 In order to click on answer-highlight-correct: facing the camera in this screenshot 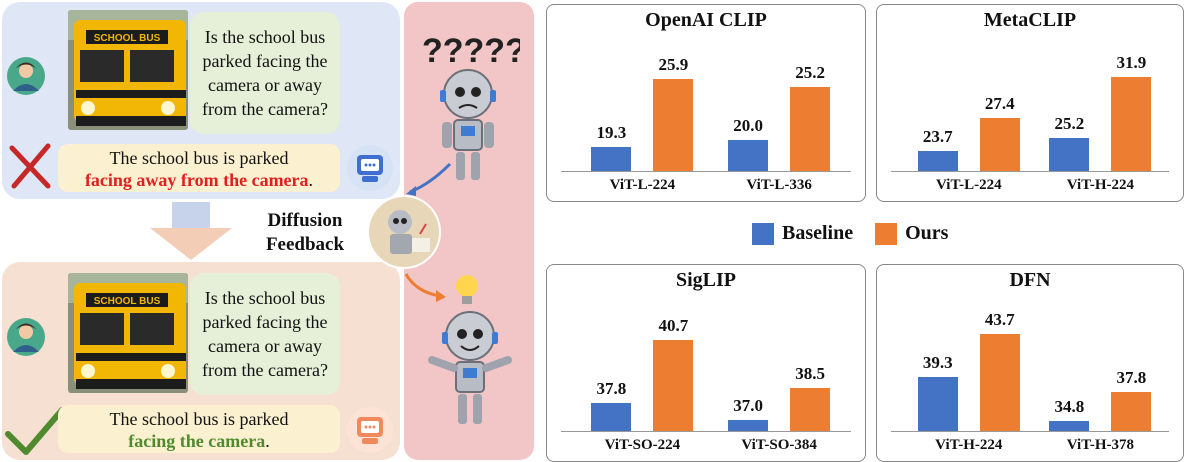, I will do `click(197, 441)`.